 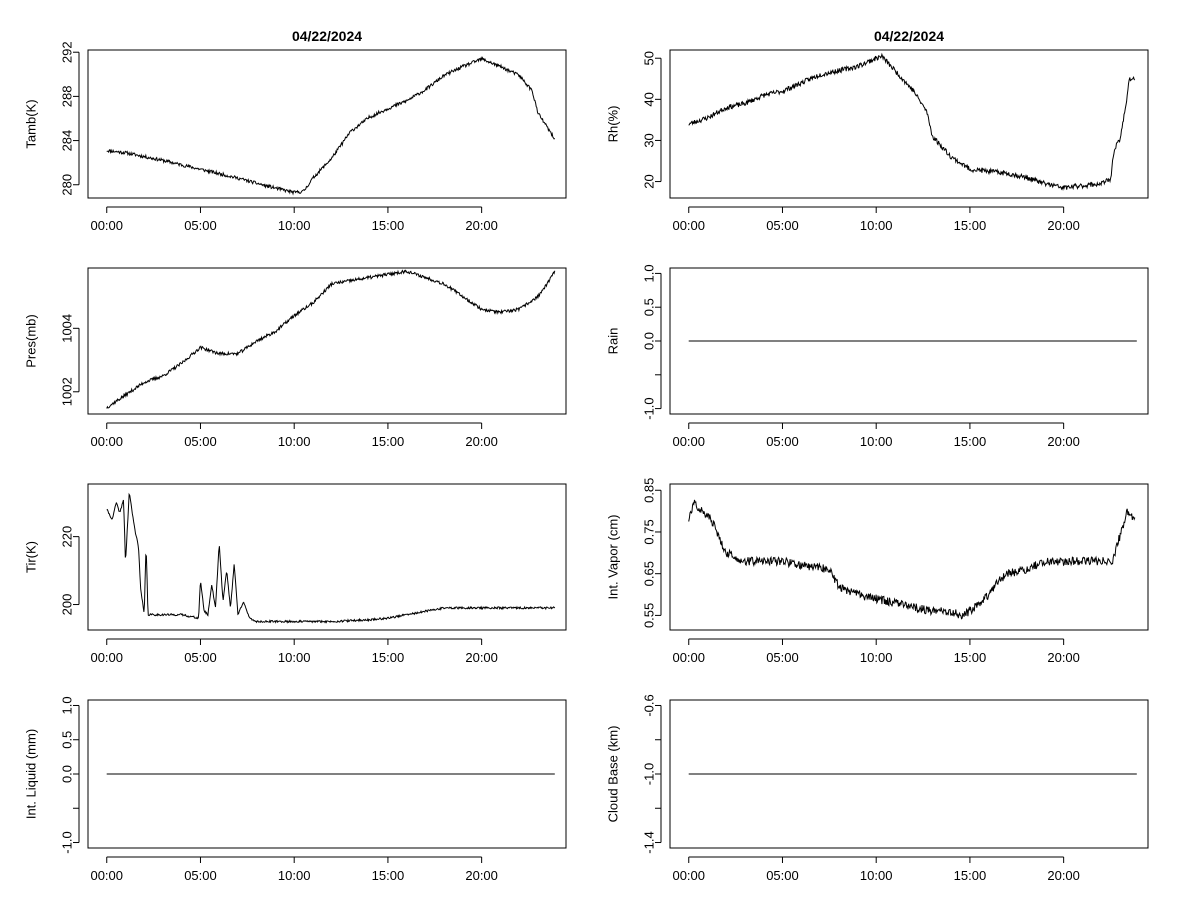 I want to click on y-axis-label: Int. Vapor (cm), so click(x=612, y=556).